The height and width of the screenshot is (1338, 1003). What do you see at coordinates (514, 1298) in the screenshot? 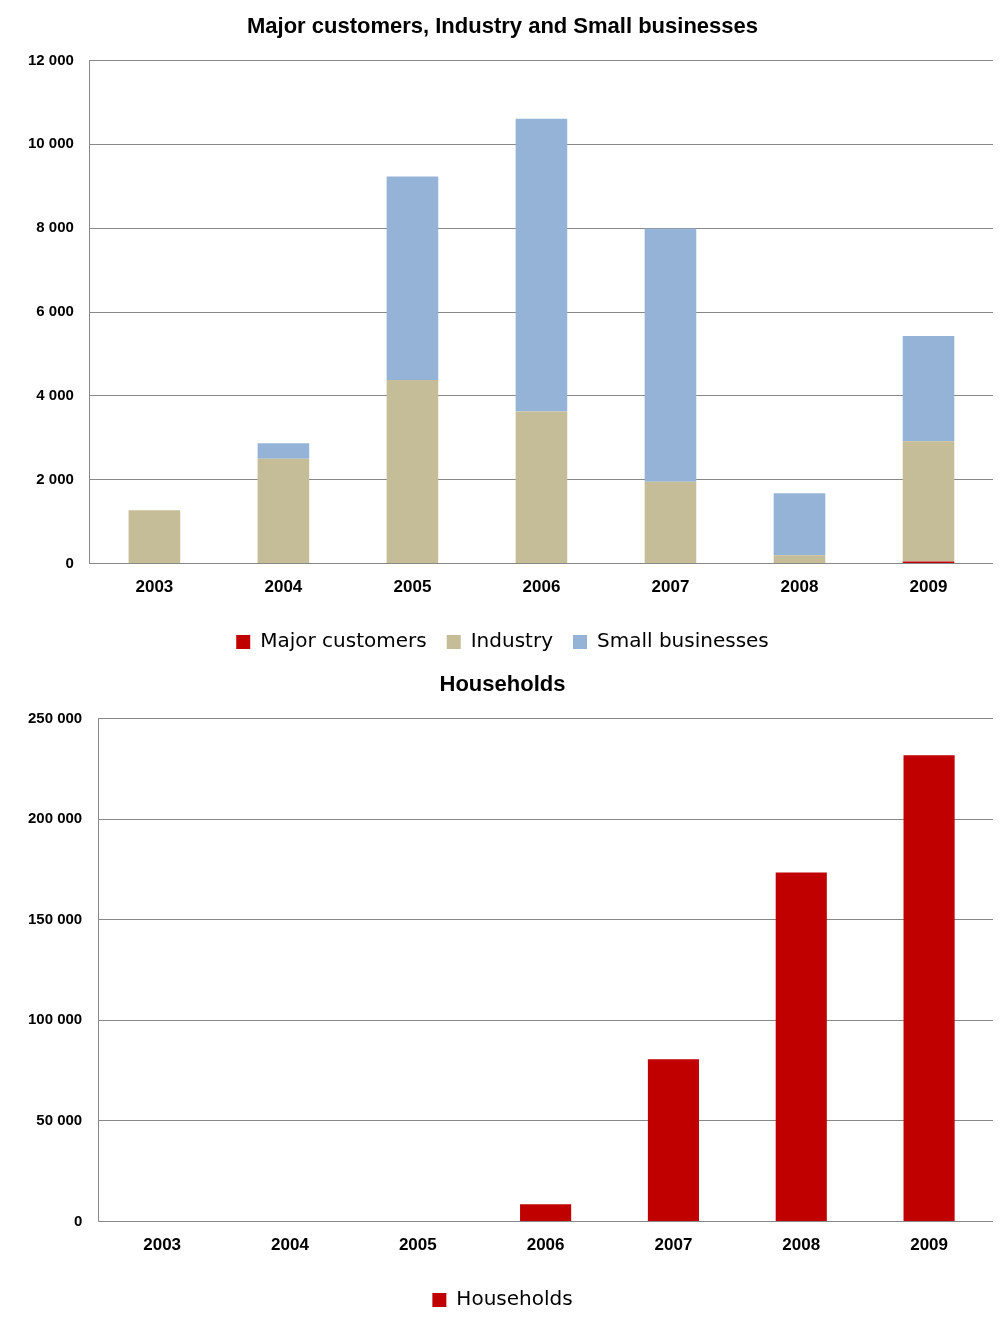
I see `legend-label: Households` at bounding box center [514, 1298].